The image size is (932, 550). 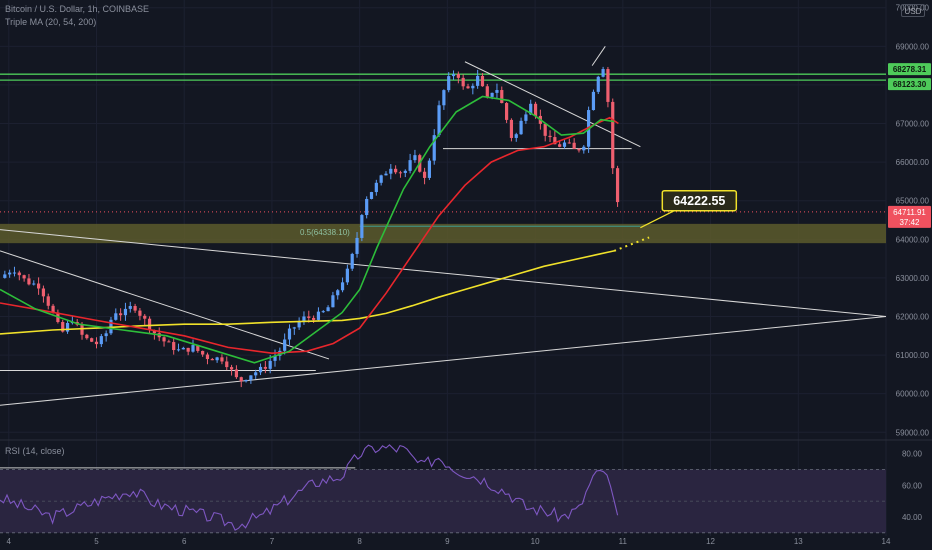 I want to click on time-tick-label: 6, so click(x=184, y=541).